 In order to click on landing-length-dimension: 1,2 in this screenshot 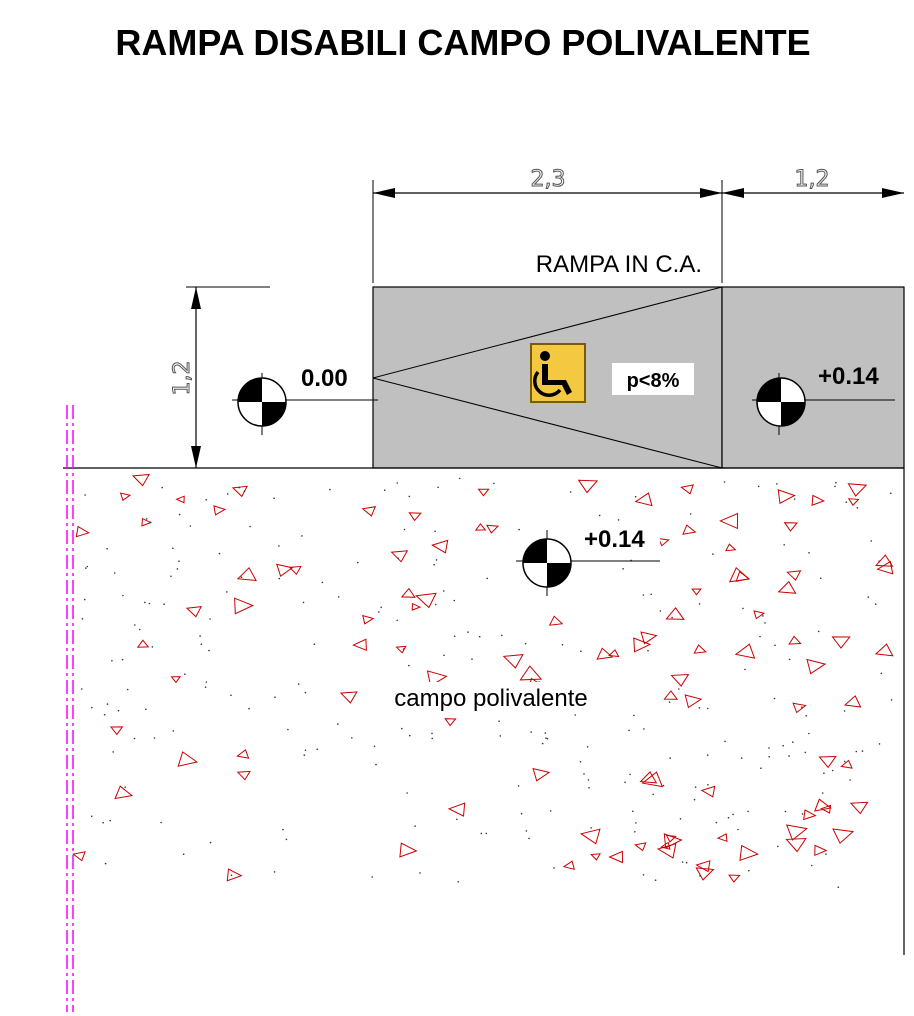, I will do `click(812, 179)`.